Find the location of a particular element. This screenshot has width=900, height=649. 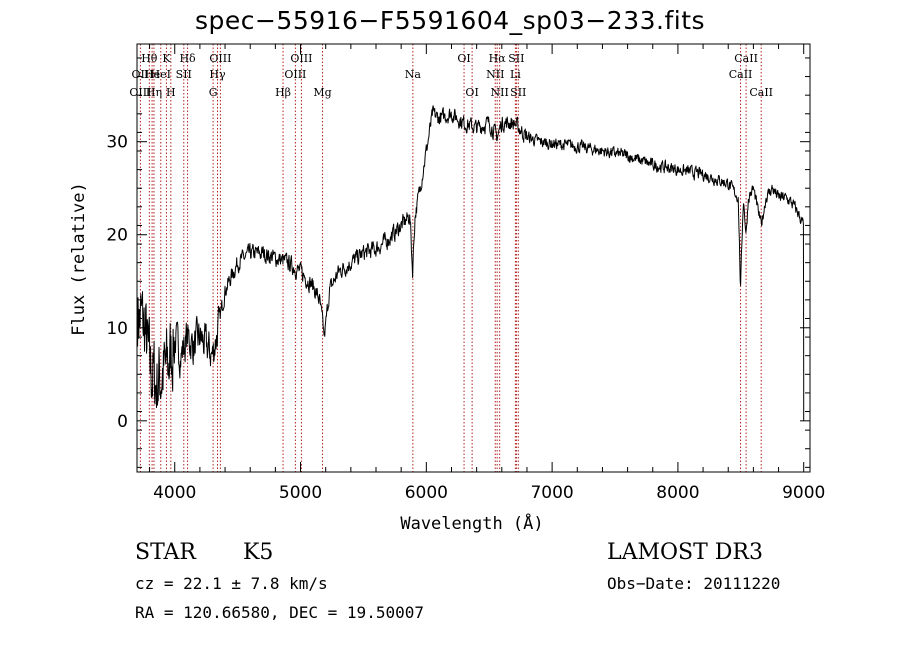

observation-date: Obs−Date: 20111220 is located at coordinates (694, 583).